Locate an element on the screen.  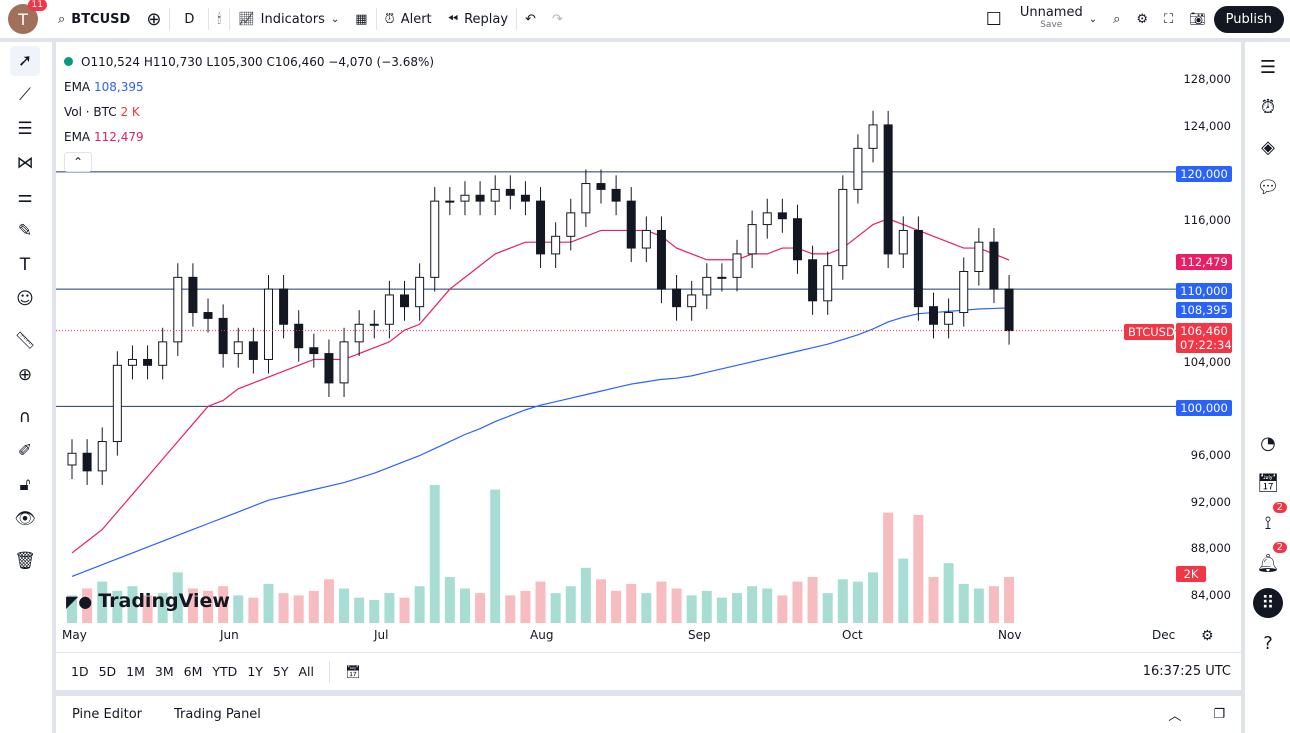
chevron-down-icon: ⌄ is located at coordinates (335, 19).